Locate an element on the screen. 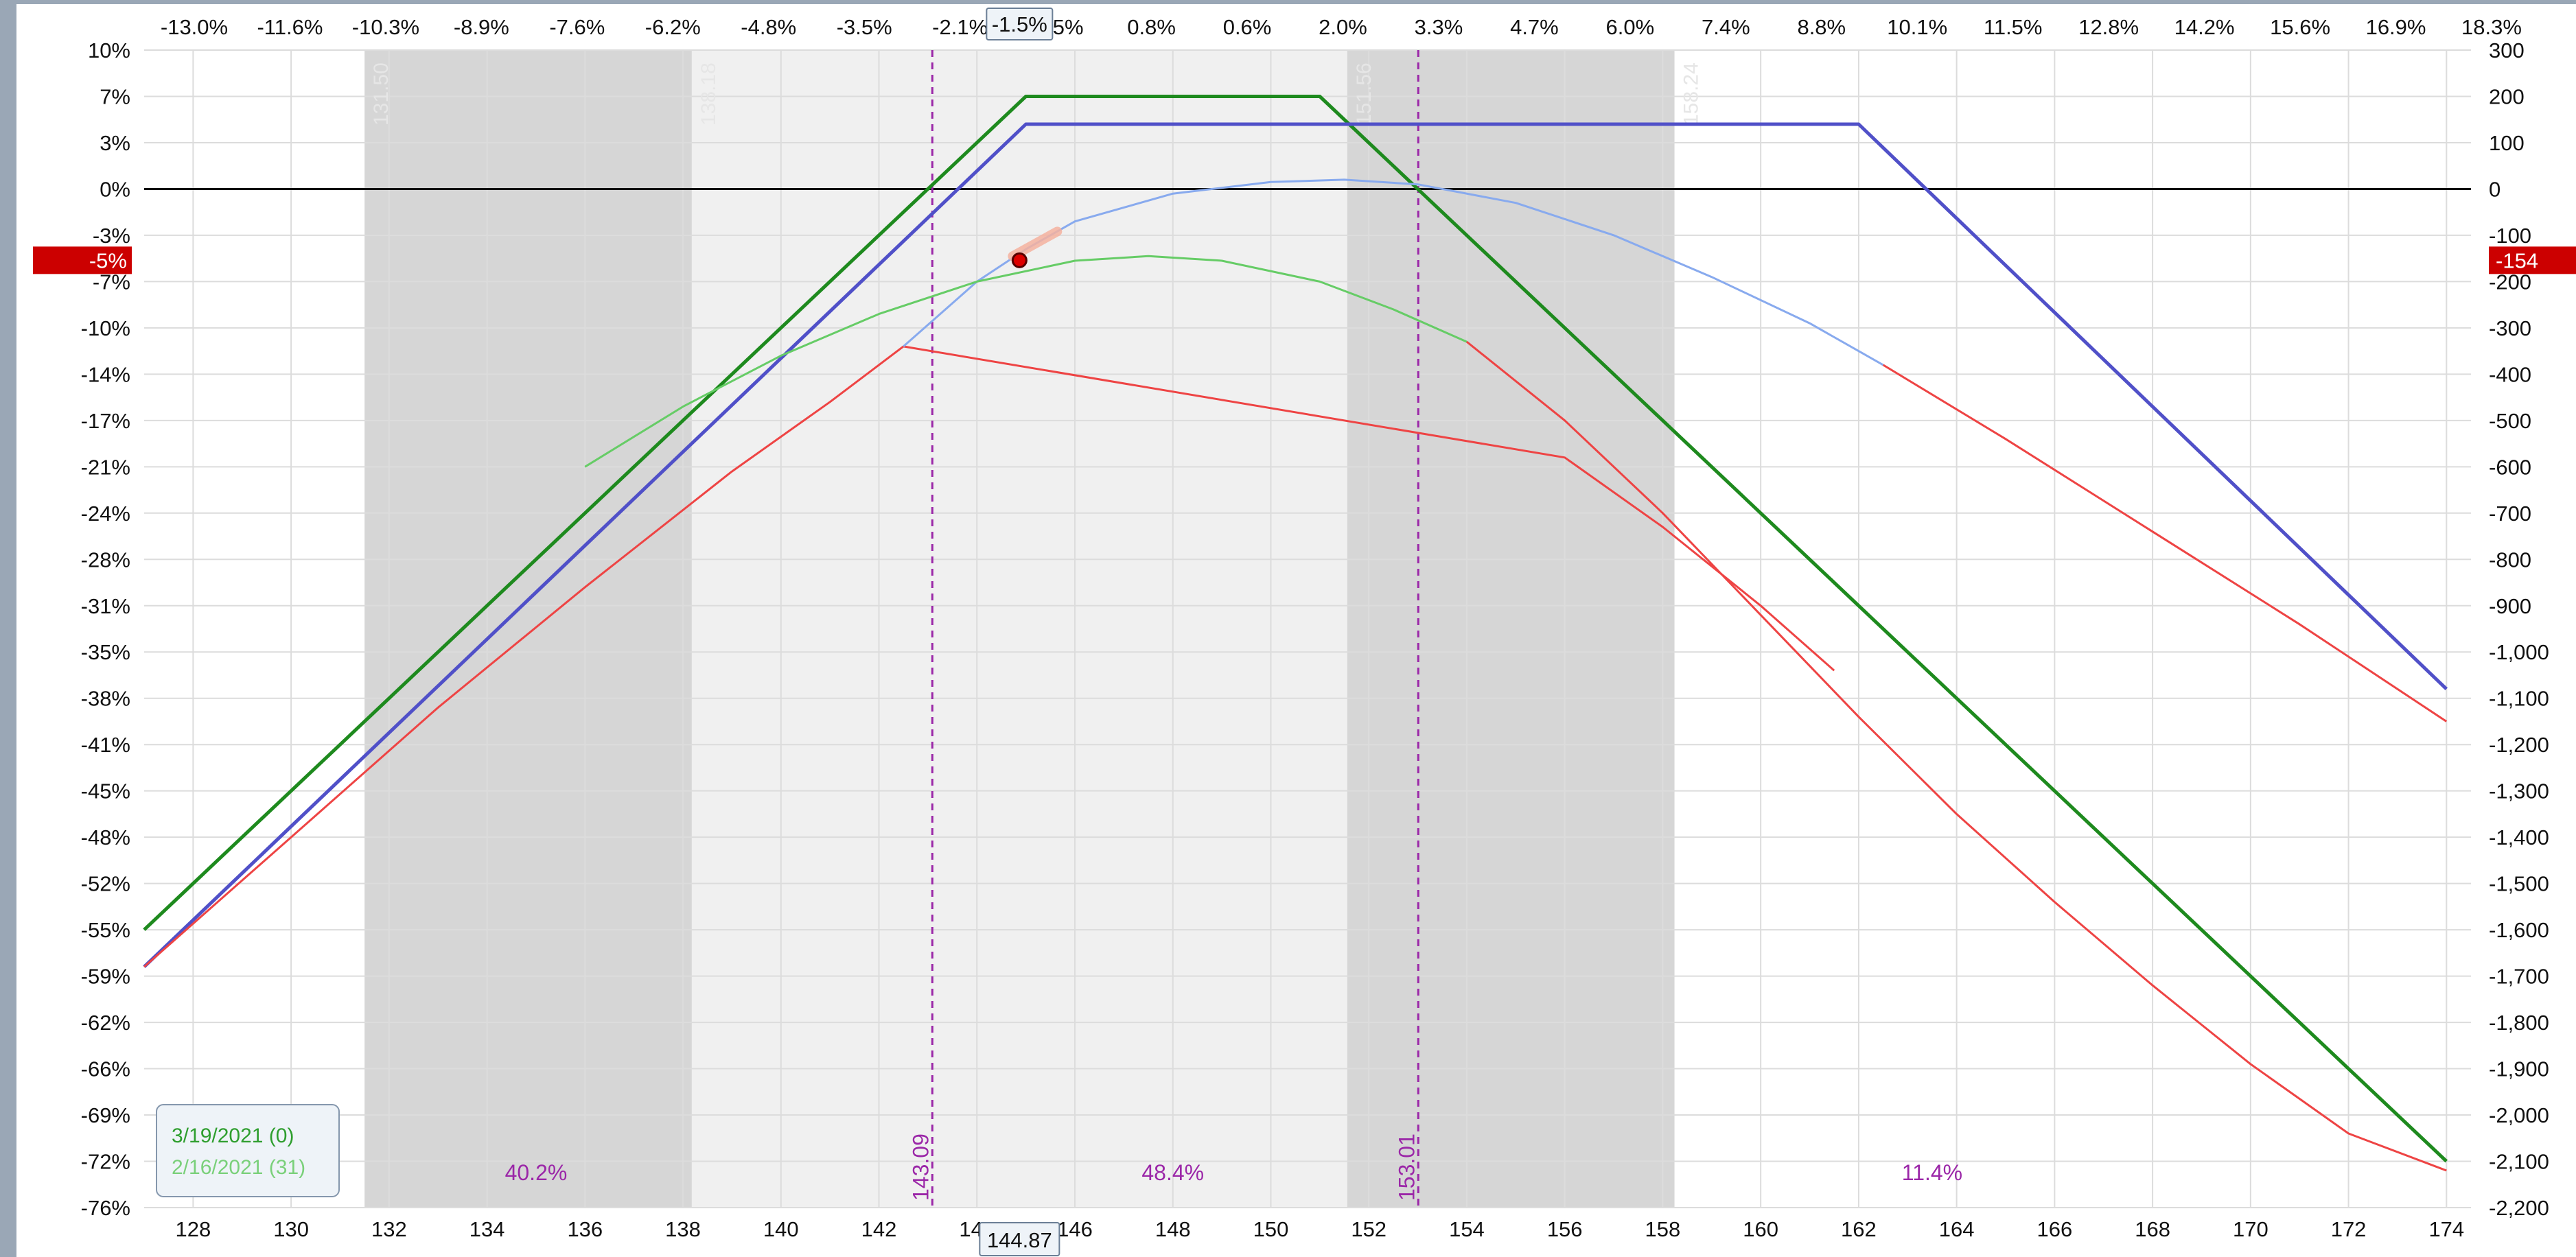  x-pct-tick-label: -6.2% is located at coordinates (673, 27).